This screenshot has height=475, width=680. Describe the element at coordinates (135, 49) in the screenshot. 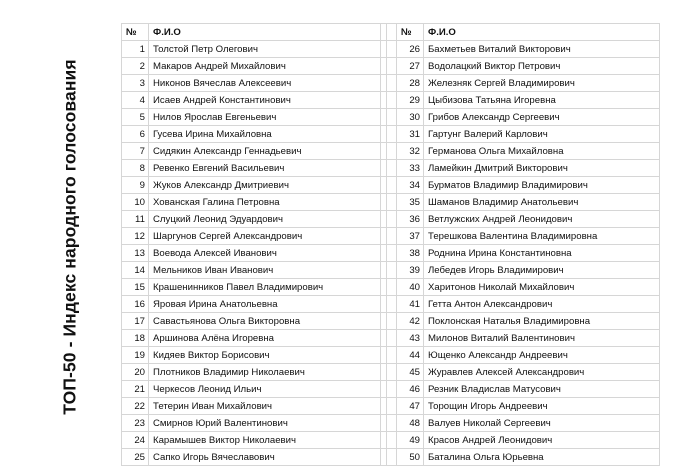

I see `rank-number: 1` at that location.